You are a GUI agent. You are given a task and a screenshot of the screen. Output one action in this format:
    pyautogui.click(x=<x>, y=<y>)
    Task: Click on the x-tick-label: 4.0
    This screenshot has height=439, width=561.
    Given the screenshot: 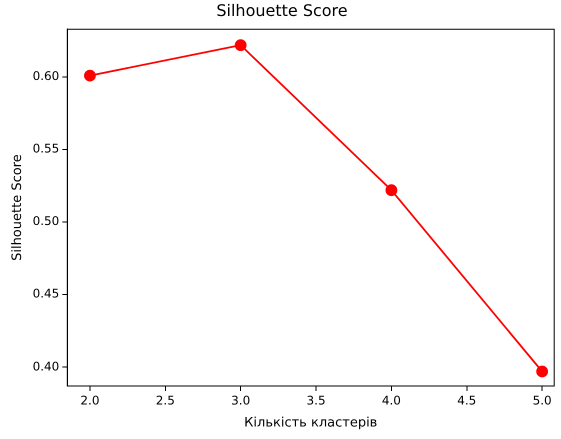 What is the action you would take?
    pyautogui.click(x=391, y=400)
    